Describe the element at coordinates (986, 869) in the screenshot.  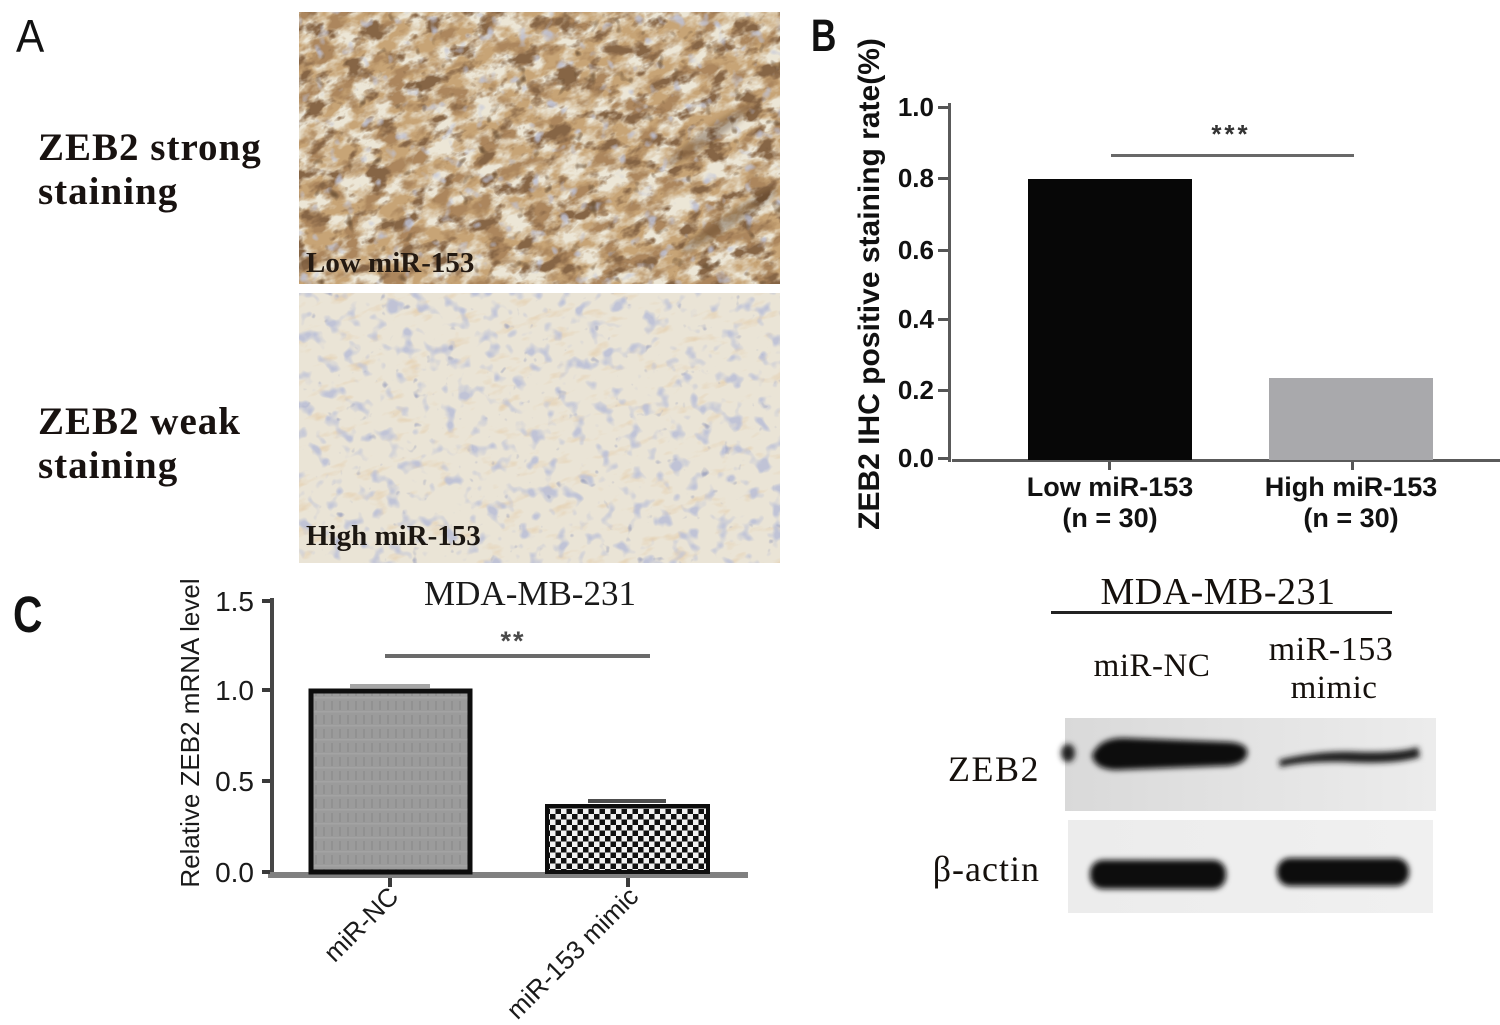
I see `svg-text: β-actin` at that location.